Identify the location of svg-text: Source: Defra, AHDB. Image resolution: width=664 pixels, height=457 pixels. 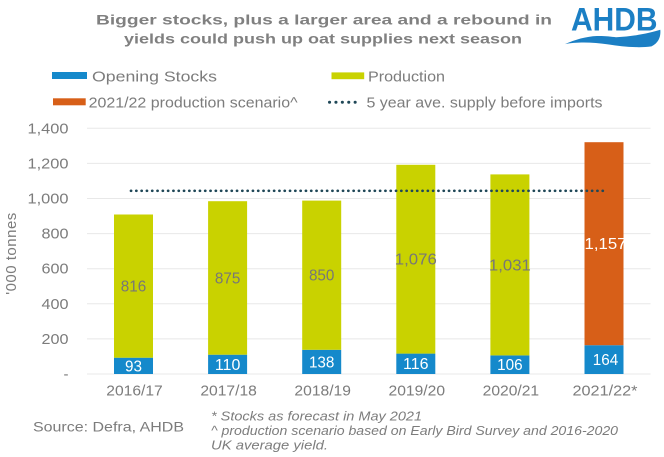
(108, 427).